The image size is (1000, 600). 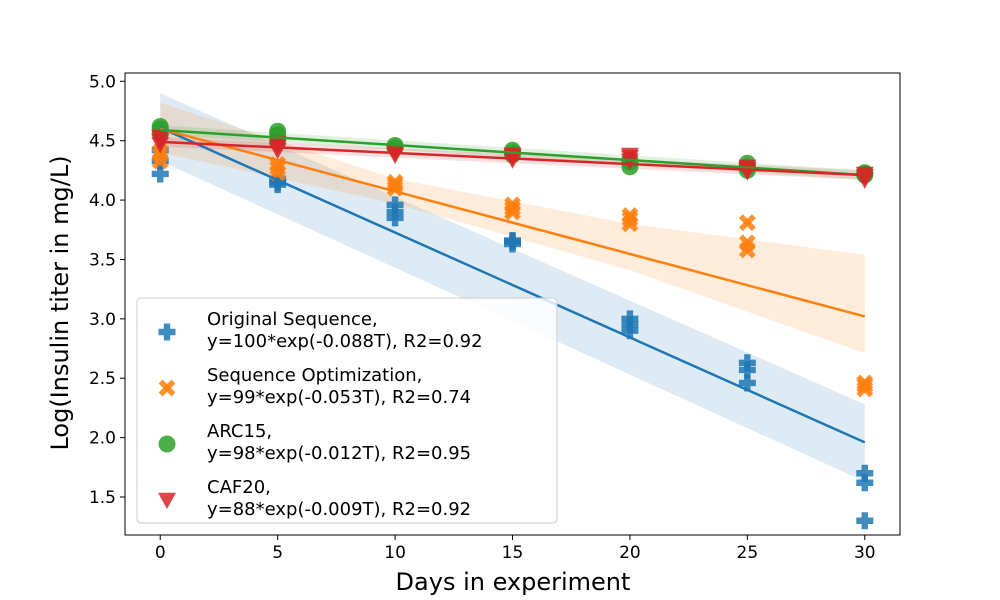 I want to click on legend-fit-label-3: y=88*exp(-0.009T), R2=0.92, so click(x=339, y=509).